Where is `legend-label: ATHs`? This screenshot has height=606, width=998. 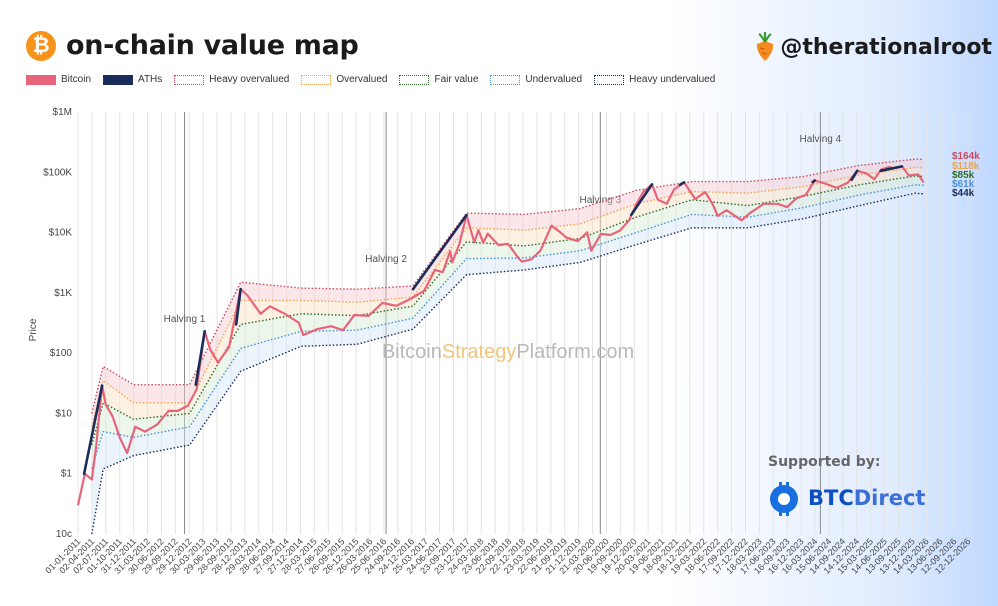
legend-label: ATHs is located at coordinates (150, 79).